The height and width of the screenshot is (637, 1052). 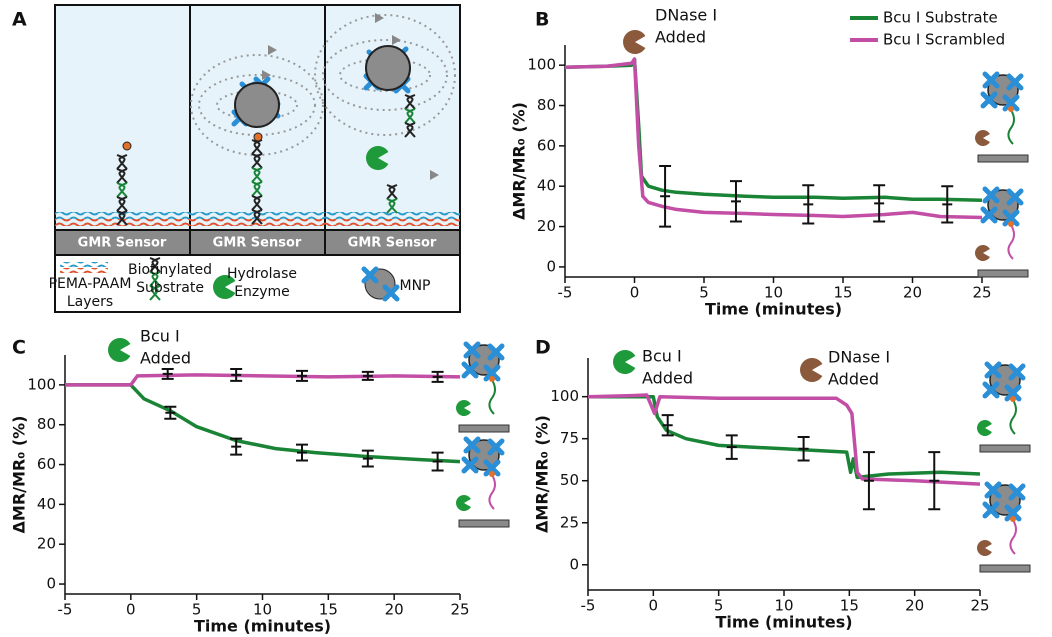 I want to click on legend-label: MNP, so click(x=415, y=286).